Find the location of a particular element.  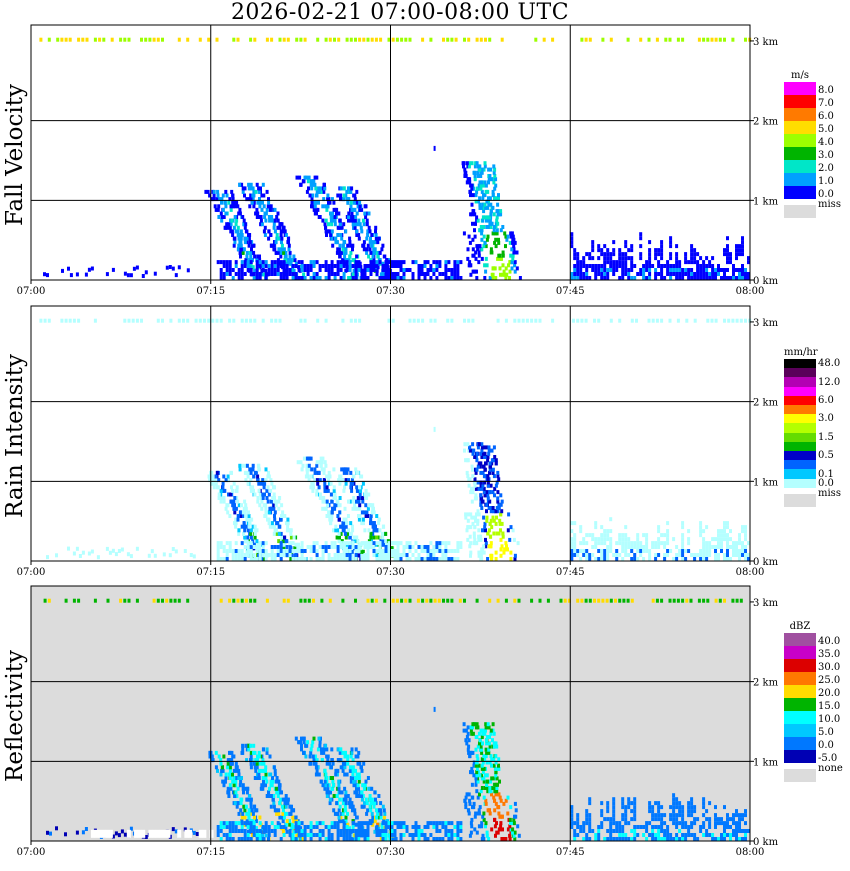

x-tick-label: 07:15 is located at coordinates (210, 291).